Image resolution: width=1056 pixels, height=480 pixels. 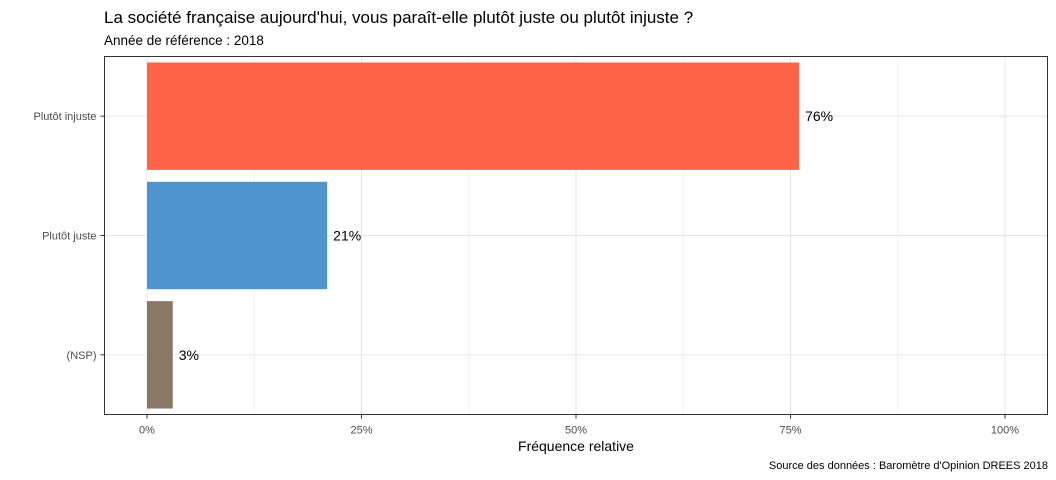 What do you see at coordinates (576, 446) in the screenshot?
I see `x-axis-title: Fréquence relative` at bounding box center [576, 446].